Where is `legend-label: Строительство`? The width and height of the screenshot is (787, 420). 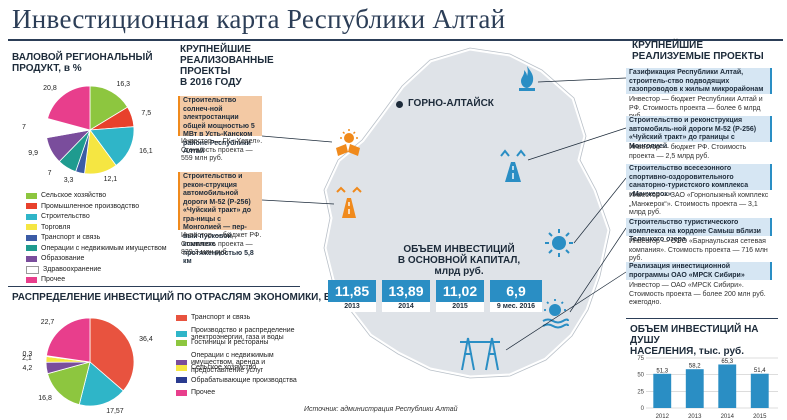 legend-label: Строительство is located at coordinates (65, 216).